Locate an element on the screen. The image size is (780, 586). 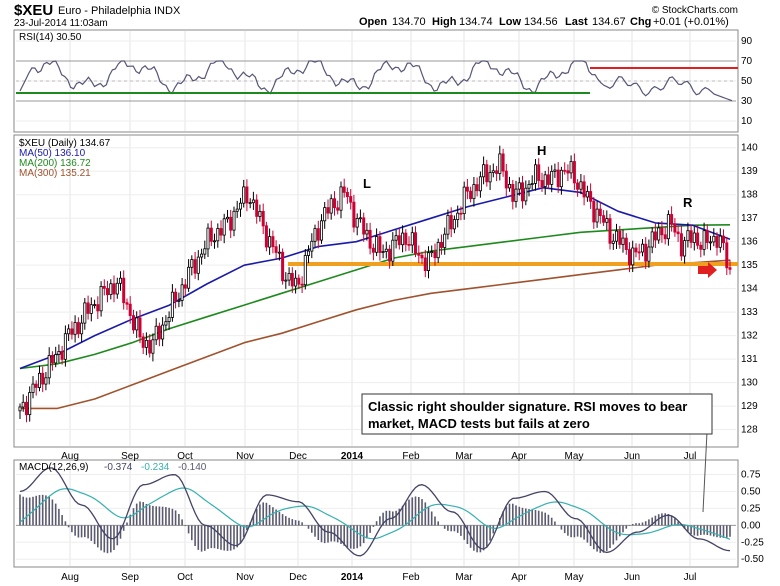
macd-tick-label: 0.50 is located at coordinates (751, 491).